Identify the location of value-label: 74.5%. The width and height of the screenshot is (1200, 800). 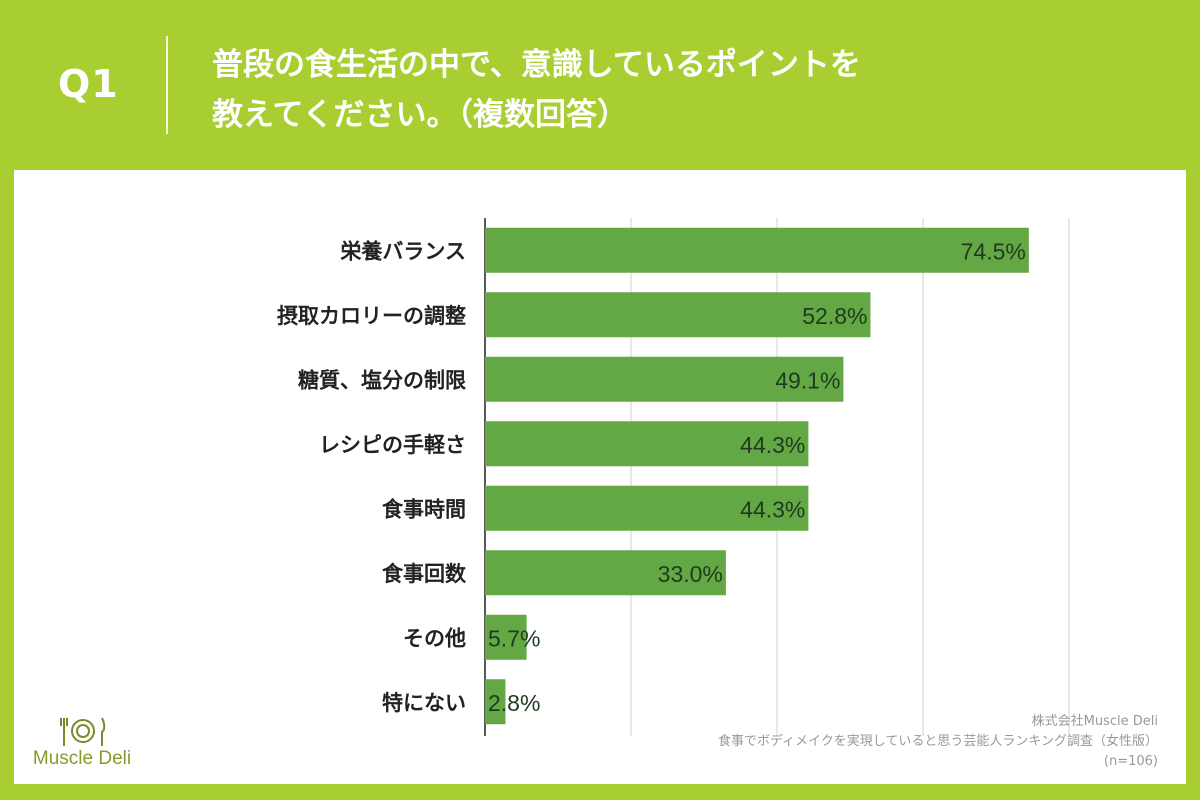
(993, 251).